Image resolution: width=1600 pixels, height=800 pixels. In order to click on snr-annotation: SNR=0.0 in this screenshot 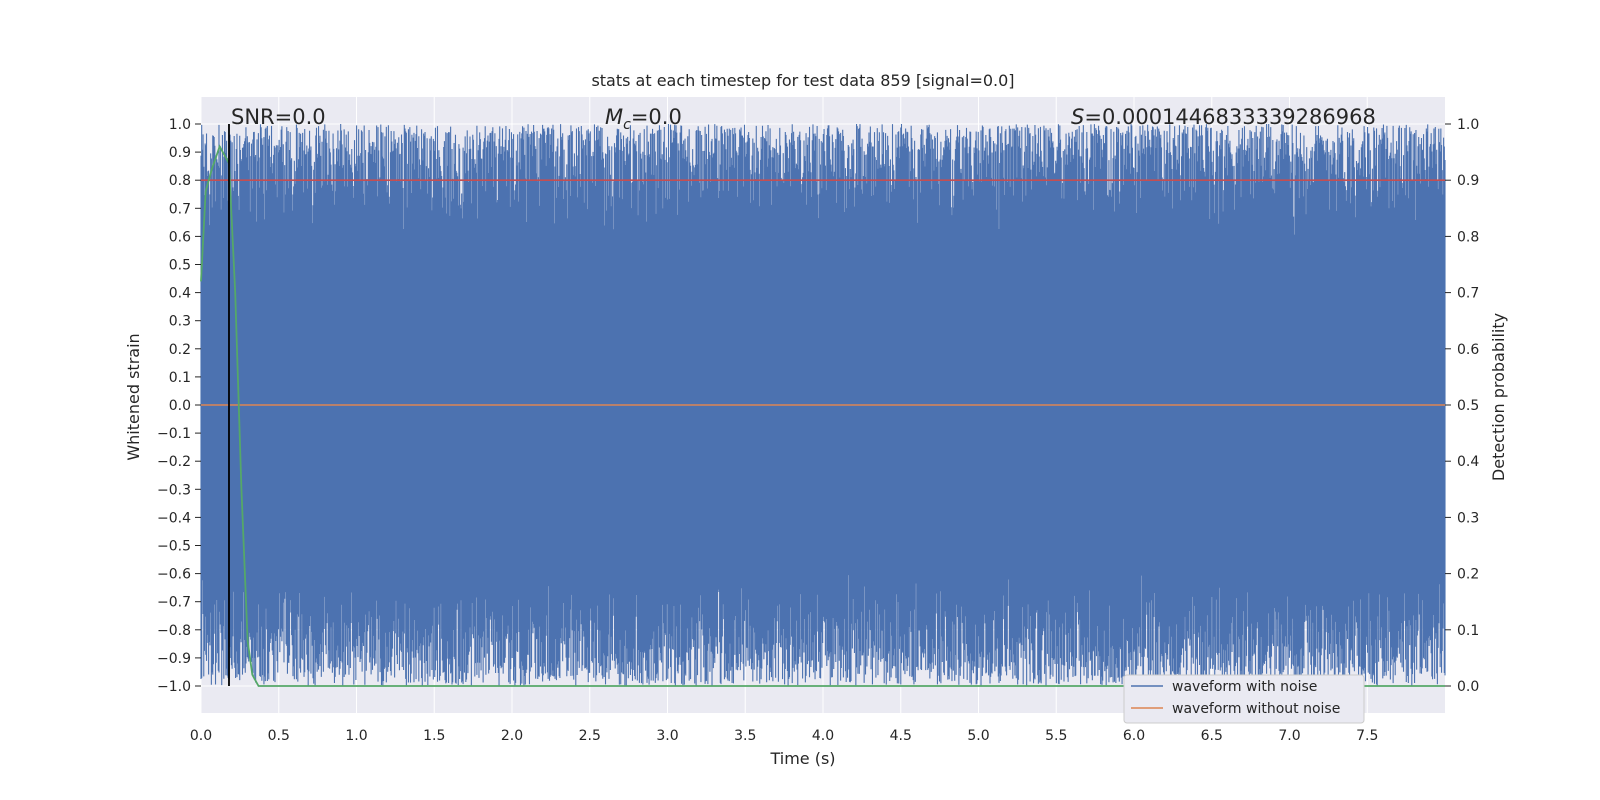, I will do `click(278, 117)`.